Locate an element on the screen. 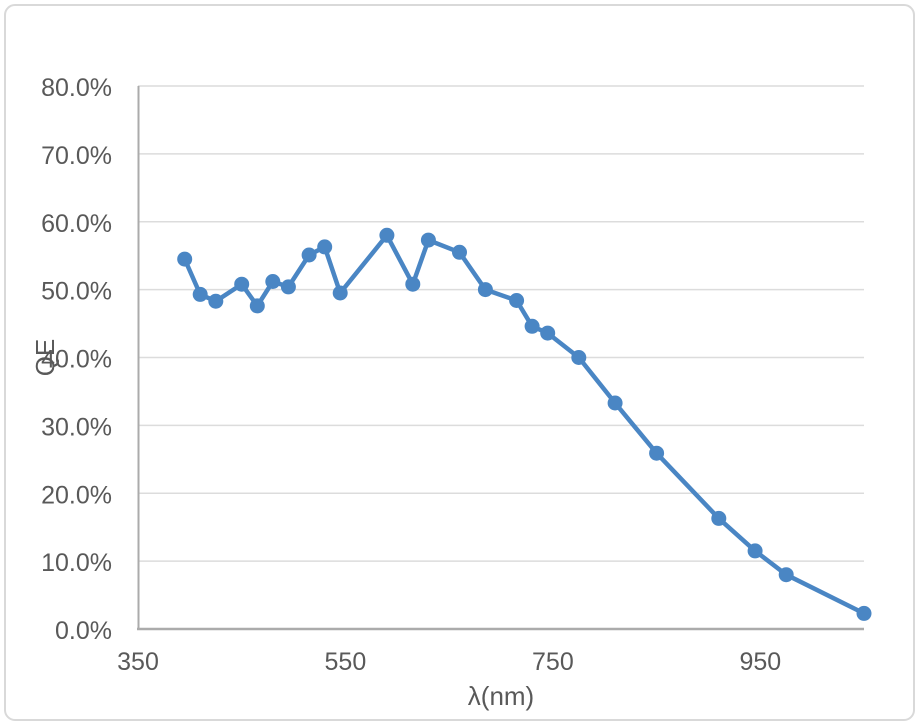 The height and width of the screenshot is (728, 922). y-tick-label: 0.0% is located at coordinates (83, 631).